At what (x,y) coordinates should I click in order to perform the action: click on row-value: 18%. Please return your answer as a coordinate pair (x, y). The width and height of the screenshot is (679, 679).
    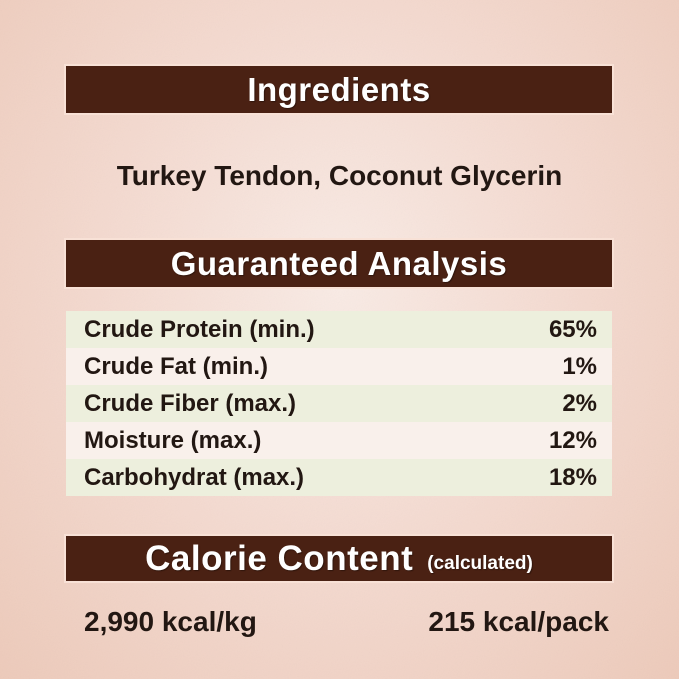
    Looking at the image, I should click on (572, 477).